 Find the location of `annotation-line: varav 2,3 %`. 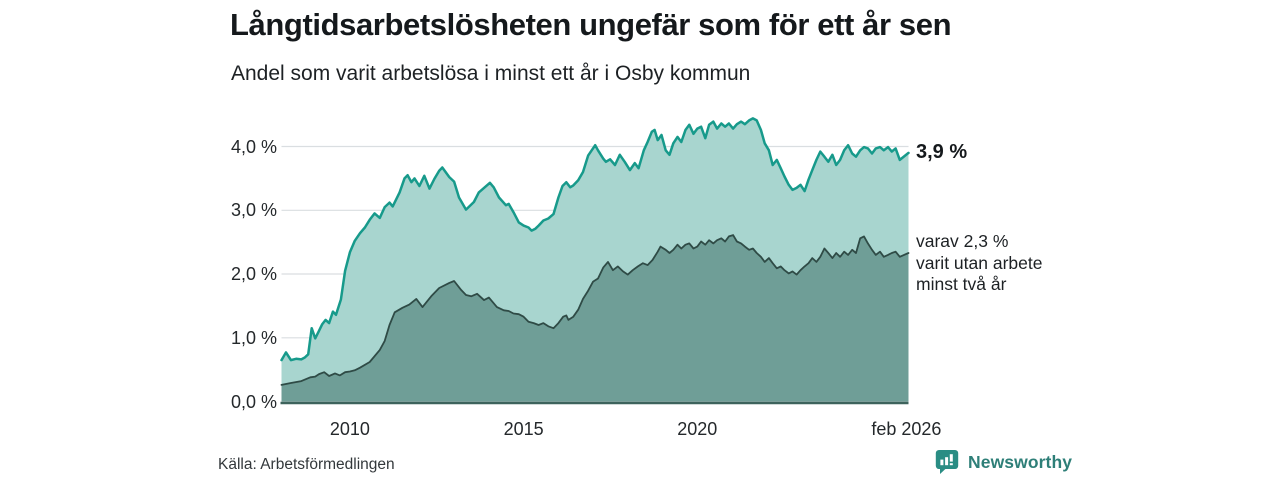

annotation-line: varav 2,3 % is located at coordinates (962, 241).